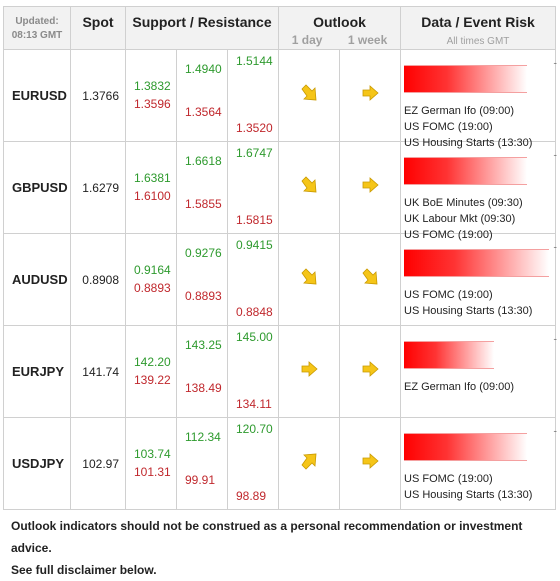 The height and width of the screenshot is (581, 560). I want to click on pair-name: EURJPY, so click(38, 371).